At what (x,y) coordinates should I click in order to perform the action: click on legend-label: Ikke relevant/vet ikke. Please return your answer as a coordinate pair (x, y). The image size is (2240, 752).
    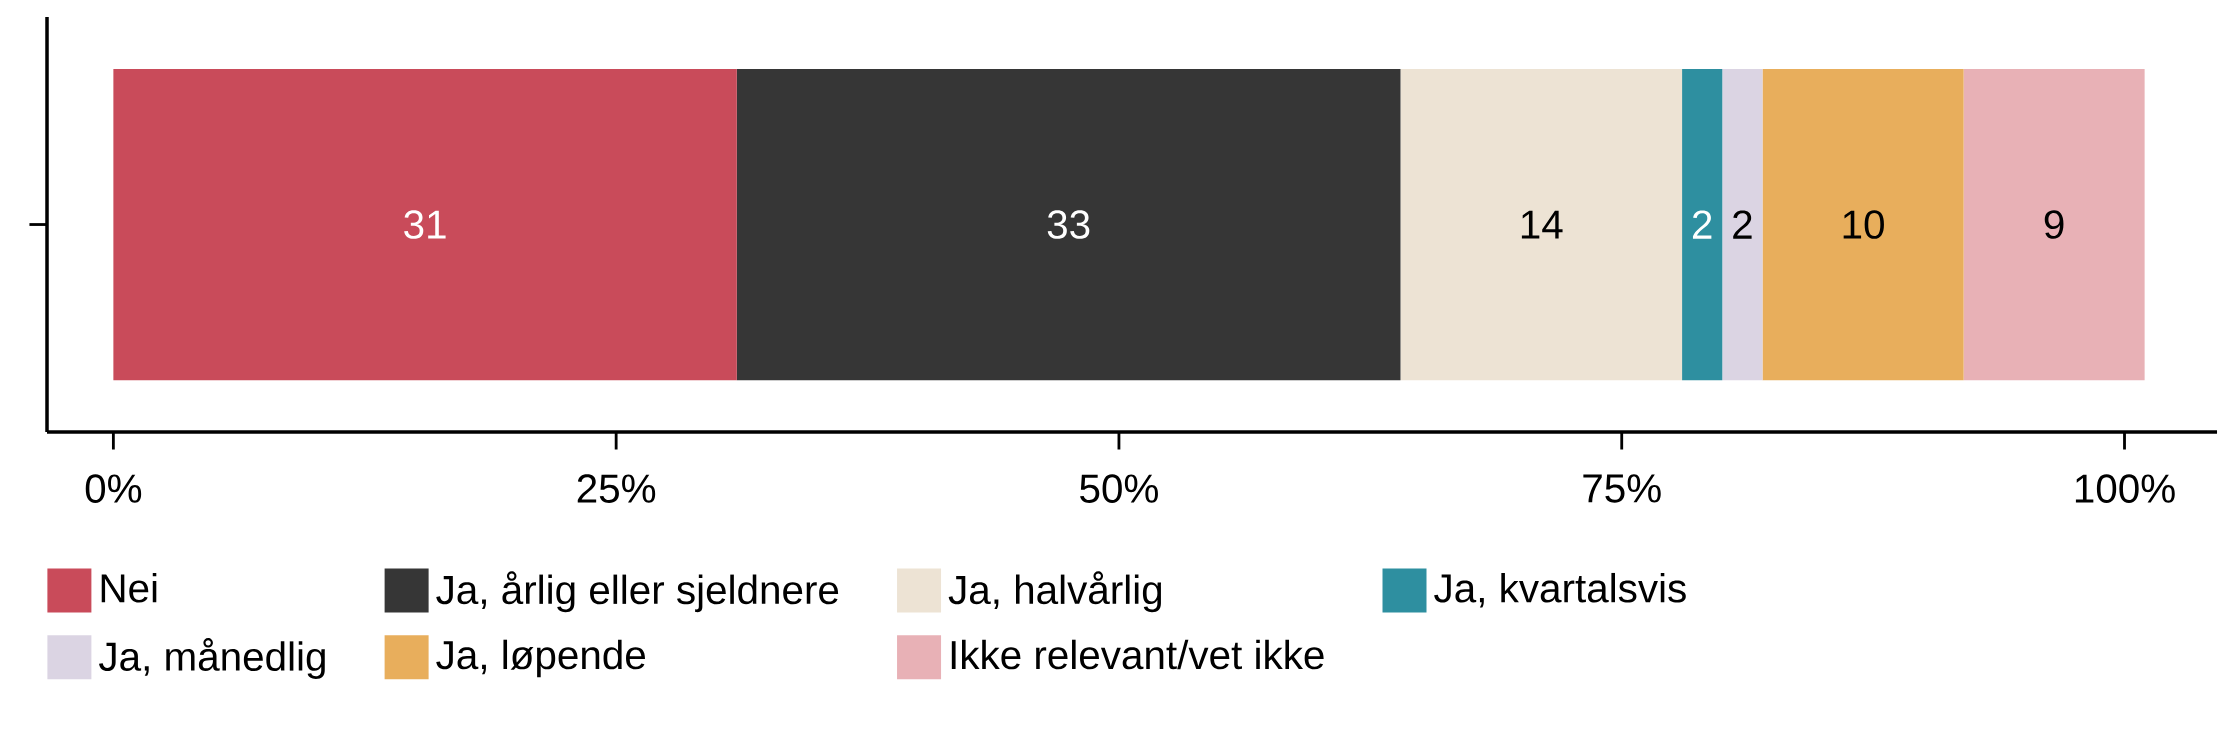
    Looking at the image, I should click on (1137, 654).